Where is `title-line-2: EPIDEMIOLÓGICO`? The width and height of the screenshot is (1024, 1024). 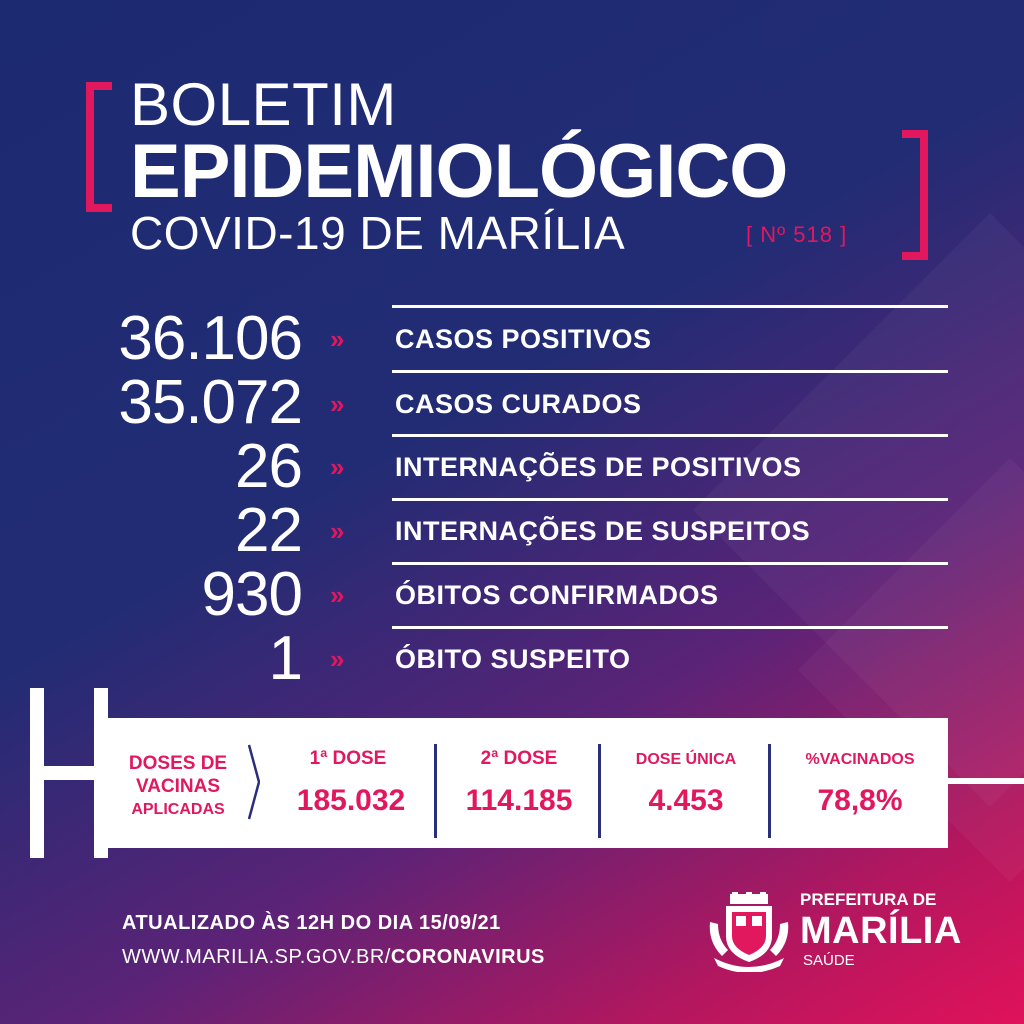 title-line-2: EPIDEMIOLÓGICO is located at coordinates (459, 171).